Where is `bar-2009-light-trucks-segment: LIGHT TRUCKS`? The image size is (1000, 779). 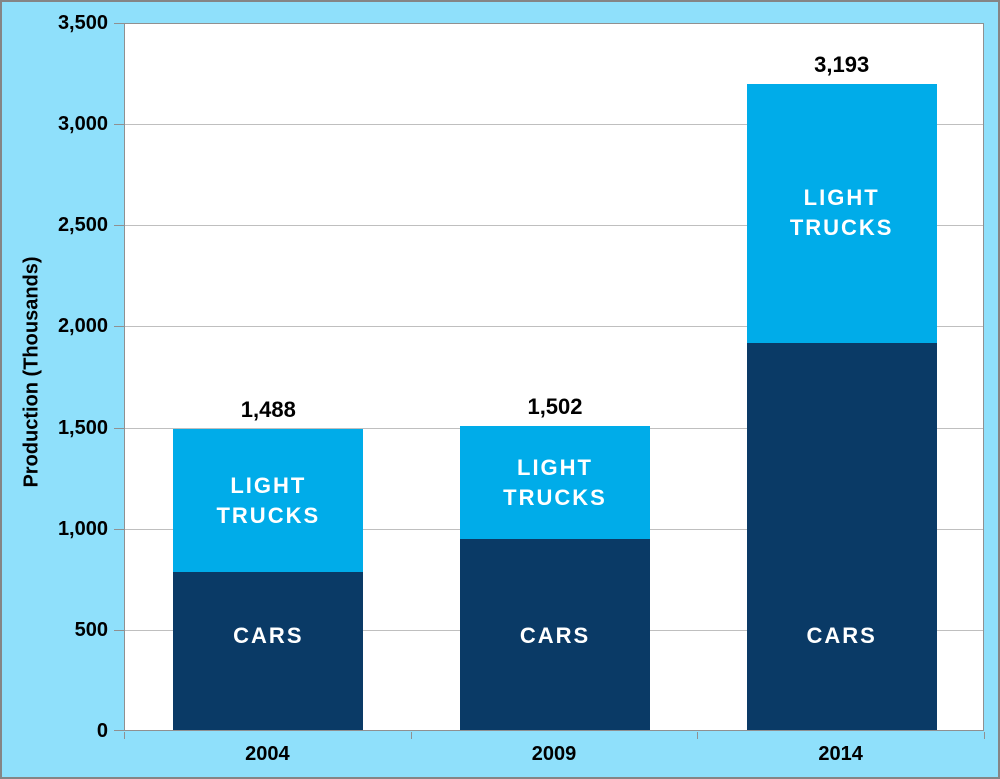 bar-2009-light-trucks-segment: LIGHT TRUCKS is located at coordinates (555, 482).